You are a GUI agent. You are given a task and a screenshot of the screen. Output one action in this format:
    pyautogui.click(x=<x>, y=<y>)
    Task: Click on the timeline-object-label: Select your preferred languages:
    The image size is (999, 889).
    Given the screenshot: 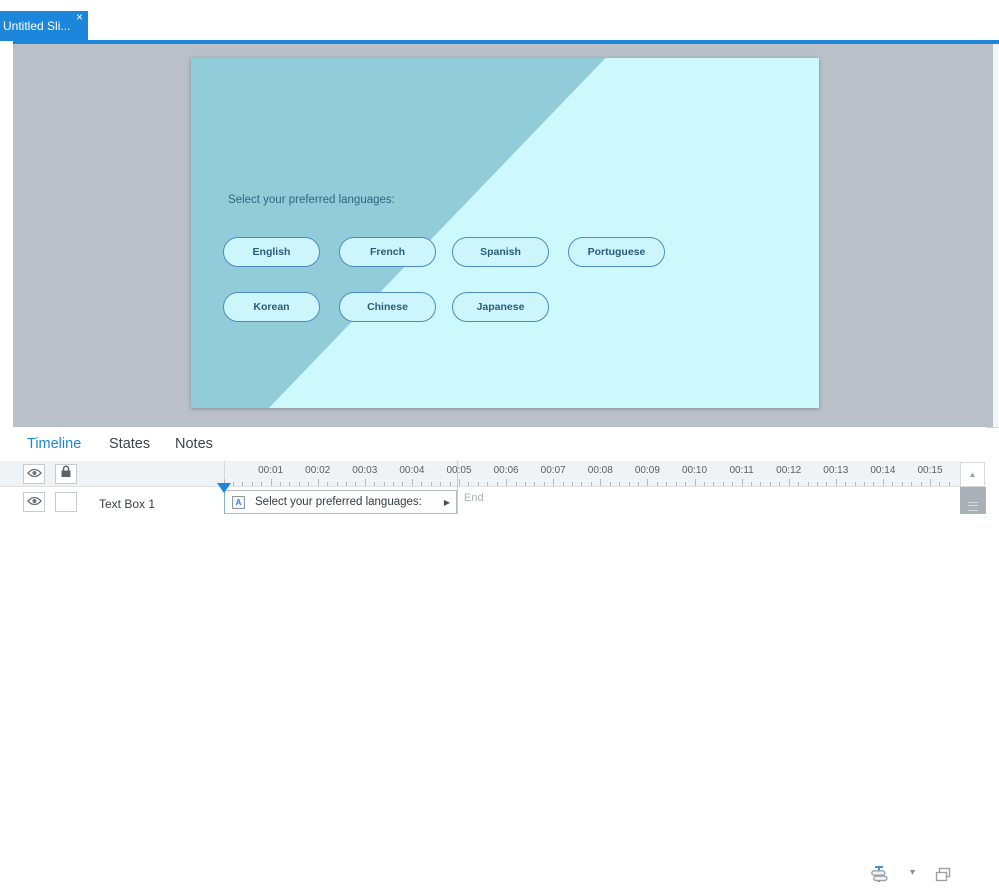 What is the action you would take?
    pyautogui.click(x=338, y=502)
    